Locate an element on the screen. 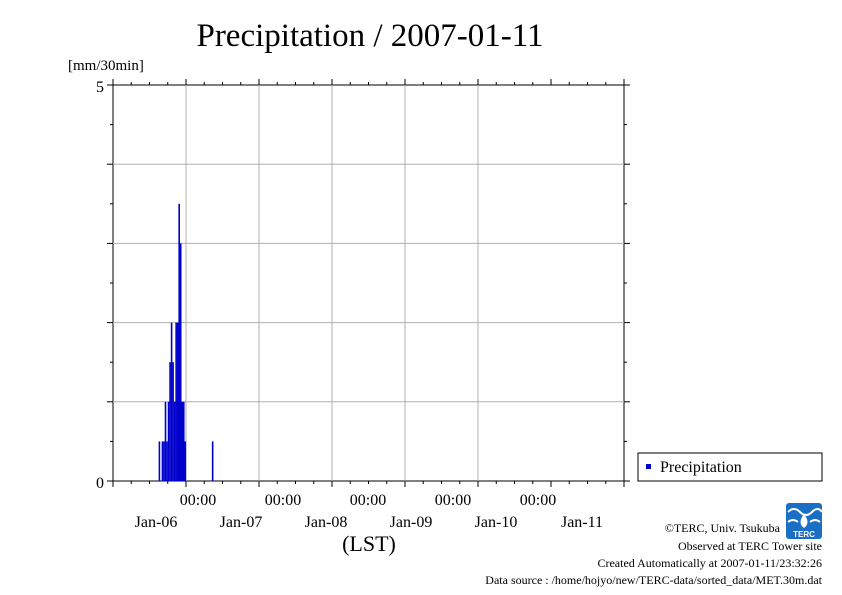  x-tick-time-5: 00:00 is located at coordinates (538, 500).